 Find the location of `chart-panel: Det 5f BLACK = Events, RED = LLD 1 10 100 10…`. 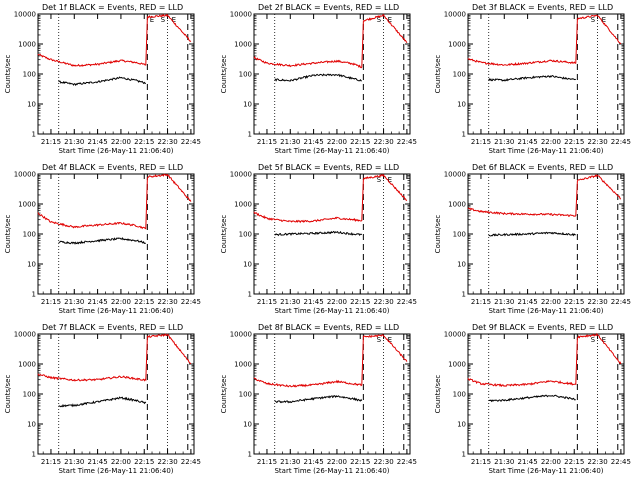

chart-panel: Det 5f BLACK = Events, RED = LLD 1 10 100 10… is located at coordinates (318, 239).